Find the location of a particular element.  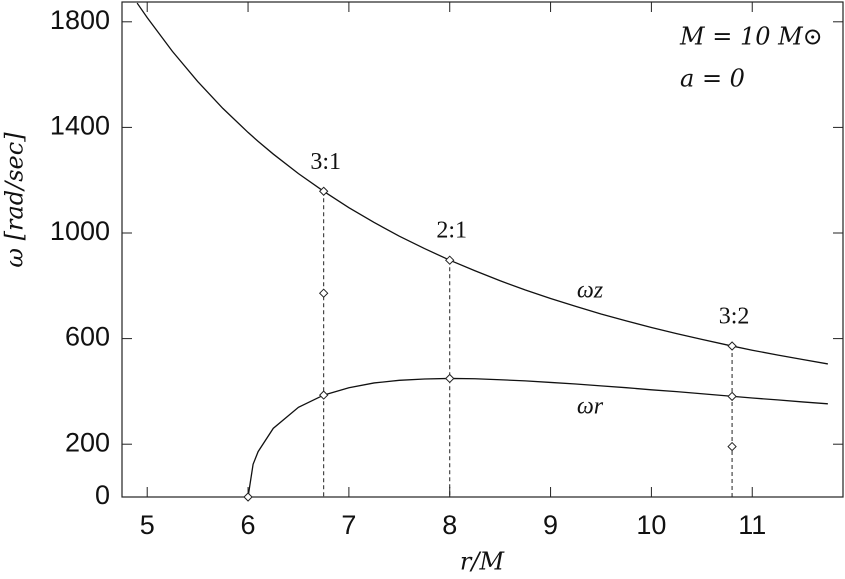

series-label: ωz is located at coordinates (590, 291).